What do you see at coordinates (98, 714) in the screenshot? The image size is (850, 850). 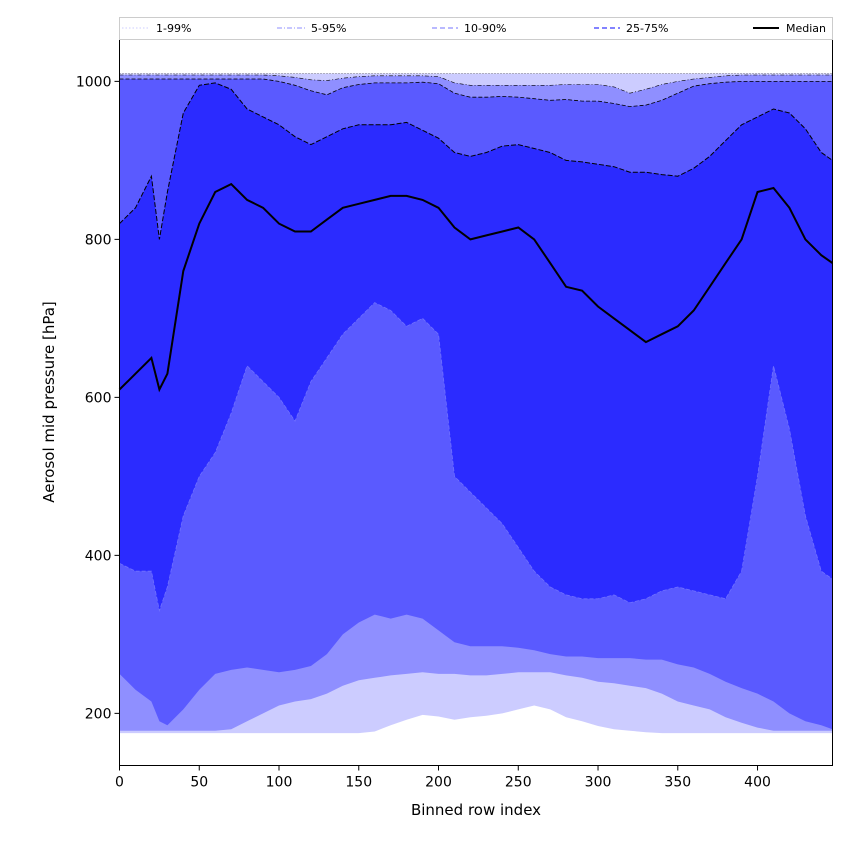 I see `y-tick-label: 200` at bounding box center [98, 714].